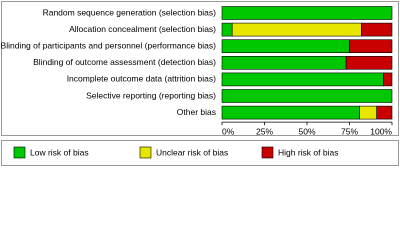  Describe the element at coordinates (306, 131) in the screenshot. I see `x-tick-label: 50%` at that location.